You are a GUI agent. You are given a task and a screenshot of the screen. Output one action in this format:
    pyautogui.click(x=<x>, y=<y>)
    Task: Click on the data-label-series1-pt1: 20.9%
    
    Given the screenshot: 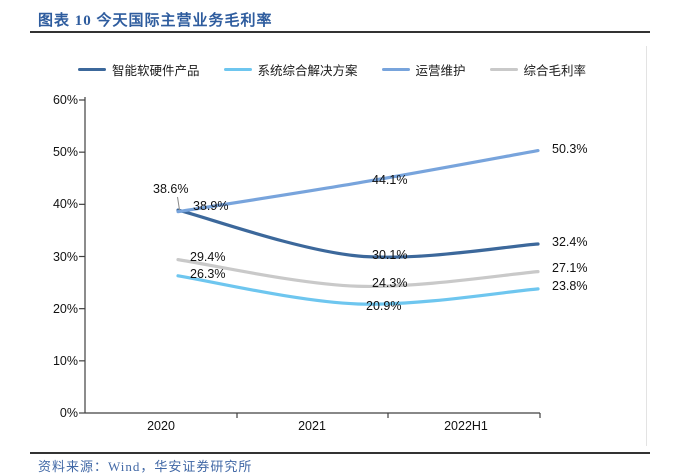 What is the action you would take?
    pyautogui.click(x=384, y=305)
    